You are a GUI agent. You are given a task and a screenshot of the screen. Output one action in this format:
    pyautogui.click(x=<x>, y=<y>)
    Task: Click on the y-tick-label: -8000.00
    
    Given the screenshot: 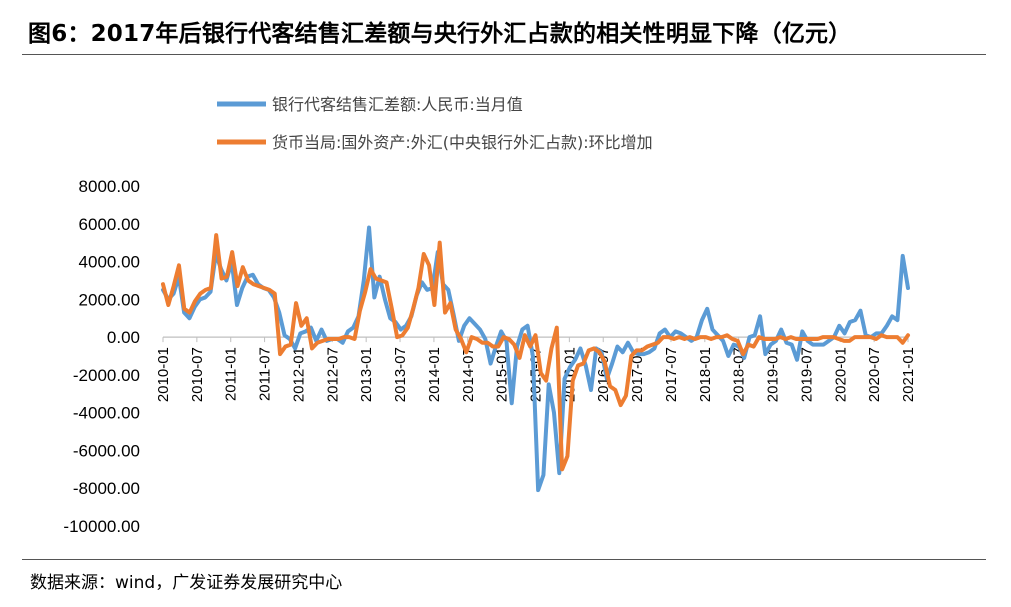 What is the action you would take?
    pyautogui.click(x=106, y=488)
    